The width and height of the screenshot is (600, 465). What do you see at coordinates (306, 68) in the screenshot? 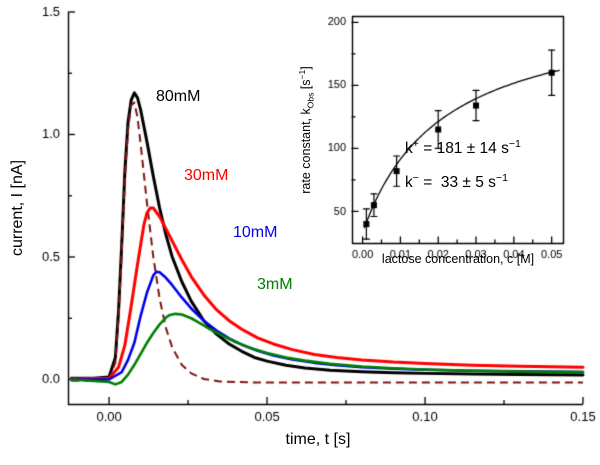
I see `inset-y-title-post: ]` at bounding box center [306, 68].